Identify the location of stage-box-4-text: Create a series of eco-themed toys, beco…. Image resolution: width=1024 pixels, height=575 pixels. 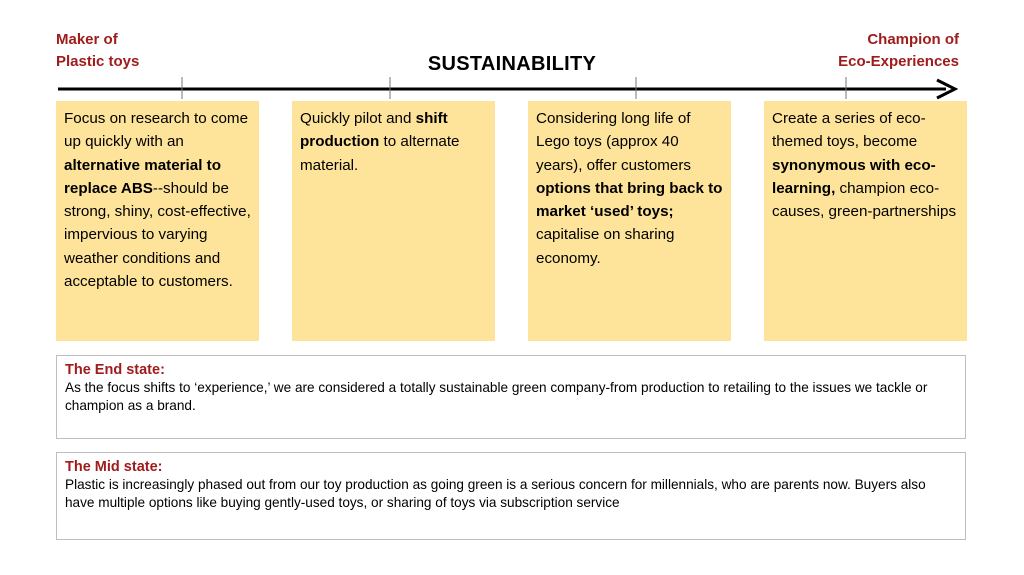
(849, 130).